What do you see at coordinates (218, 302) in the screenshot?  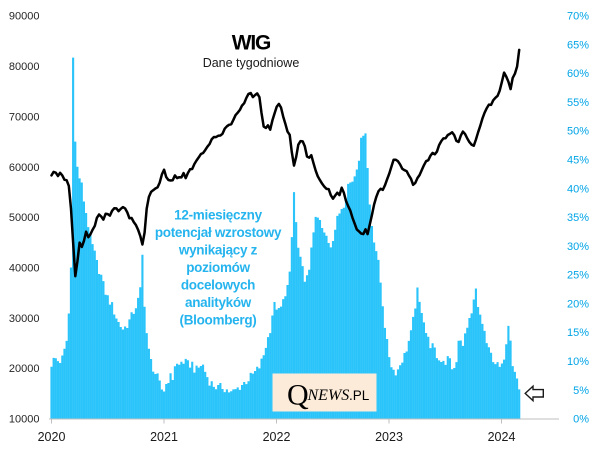 I see `svg-text: analityków` at bounding box center [218, 302].